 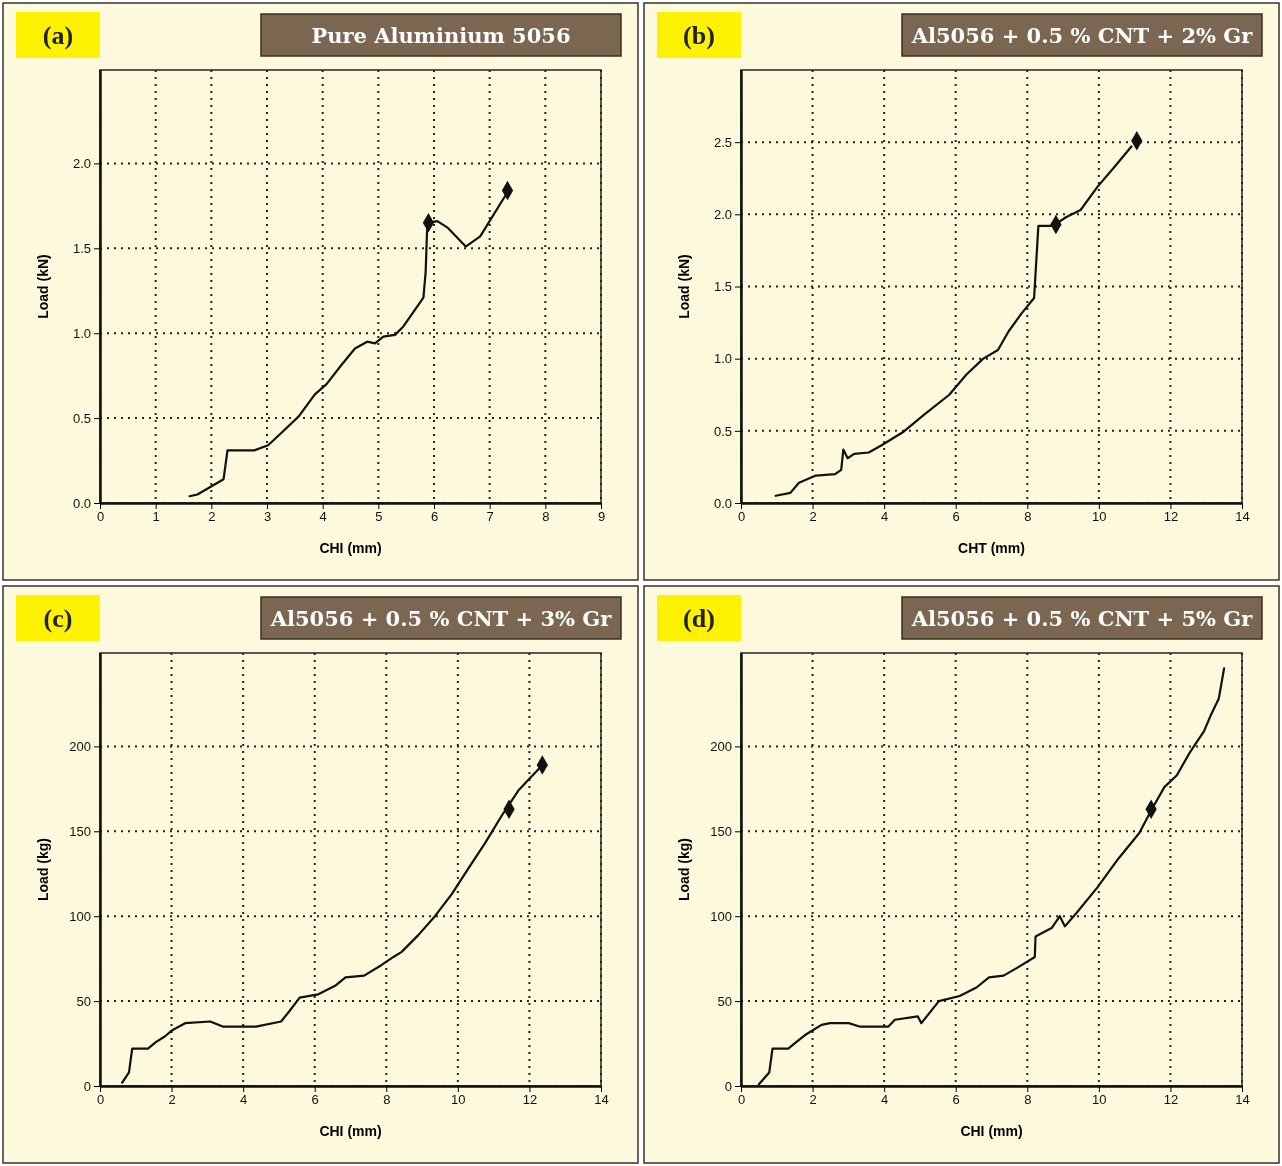 I want to click on x-tick-label: 5, so click(x=379, y=517).